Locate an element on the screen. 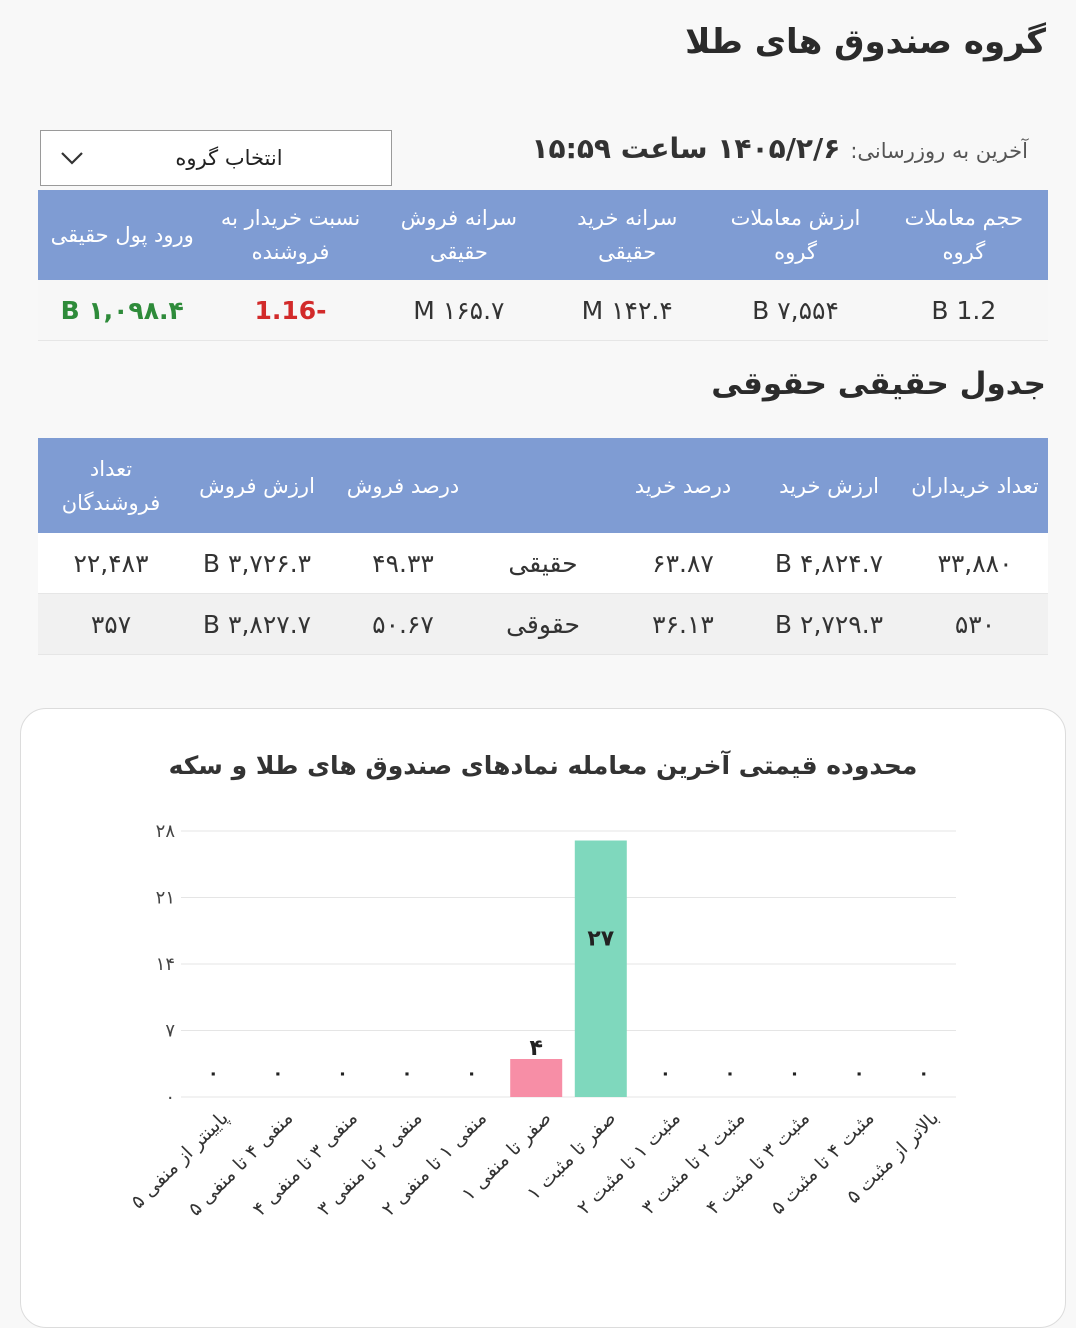 The height and width of the screenshot is (1328, 1076). cell-buy-value: ۲,۷۲۹.۳ B is located at coordinates (829, 624).